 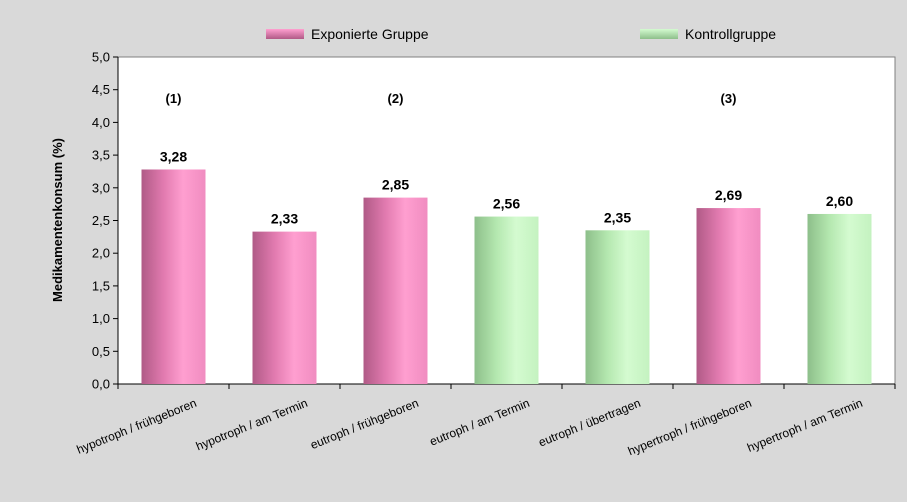 I want to click on x-axis, so click(x=506, y=386).